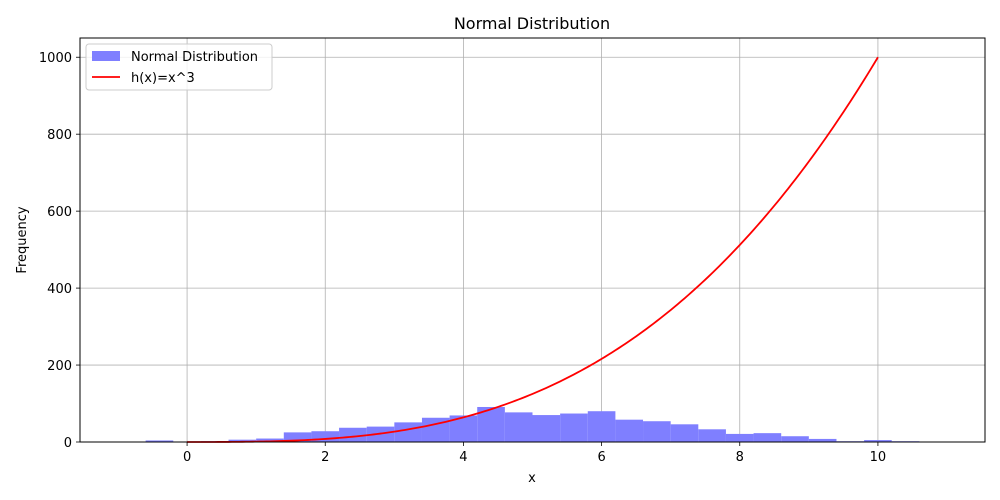  I want to click on x-axis-label: x, so click(532, 478).